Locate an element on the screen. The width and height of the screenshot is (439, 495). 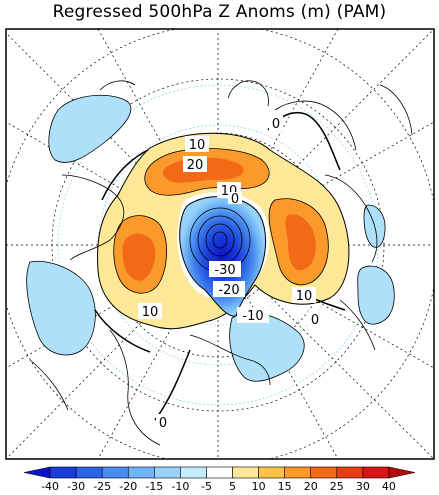
contour-label: -30 is located at coordinates (224, 270).